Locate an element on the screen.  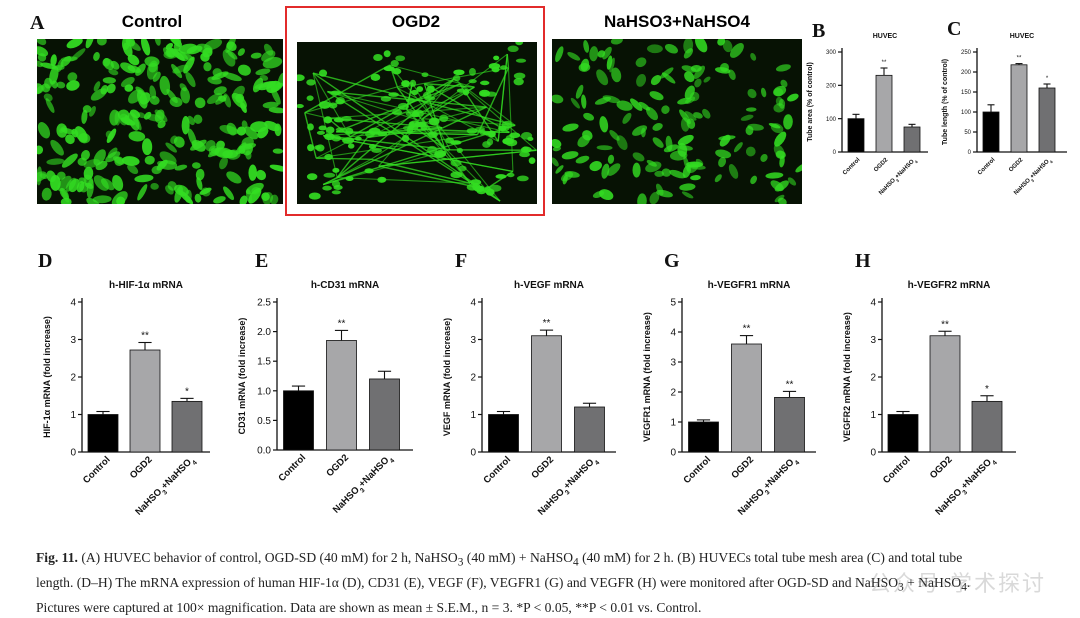
y-tick-label: 250 is located at coordinates (966, 53).